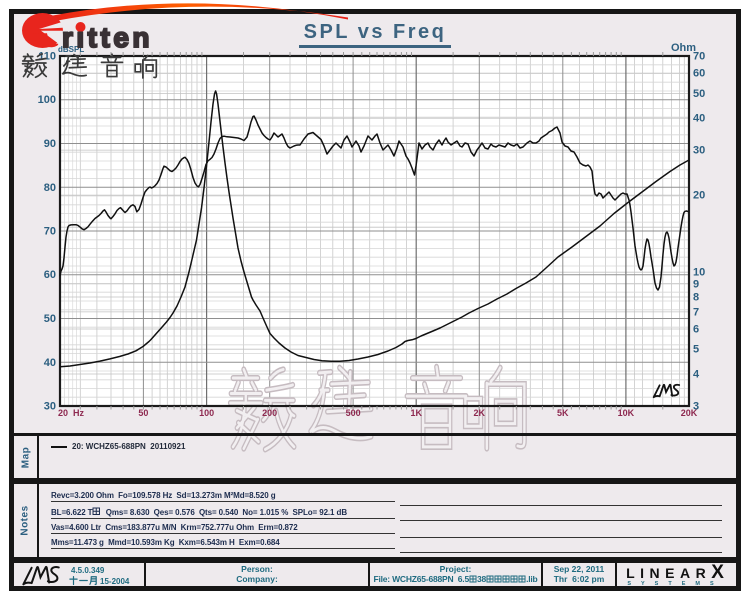 This screenshot has height=600, width=750. Describe the element at coordinates (416, 413) in the screenshot. I see `svg-text: 1K` at that location.